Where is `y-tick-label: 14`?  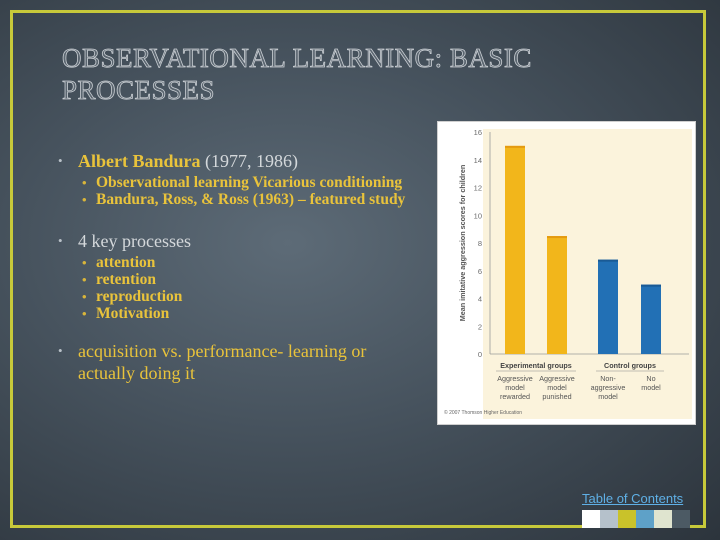 y-tick-label: 14 is located at coordinates (478, 160).